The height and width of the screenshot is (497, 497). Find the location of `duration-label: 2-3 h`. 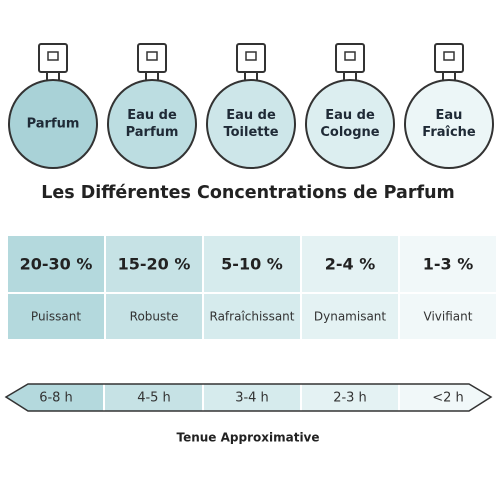

duration-label: 2-3 h is located at coordinates (350, 398).